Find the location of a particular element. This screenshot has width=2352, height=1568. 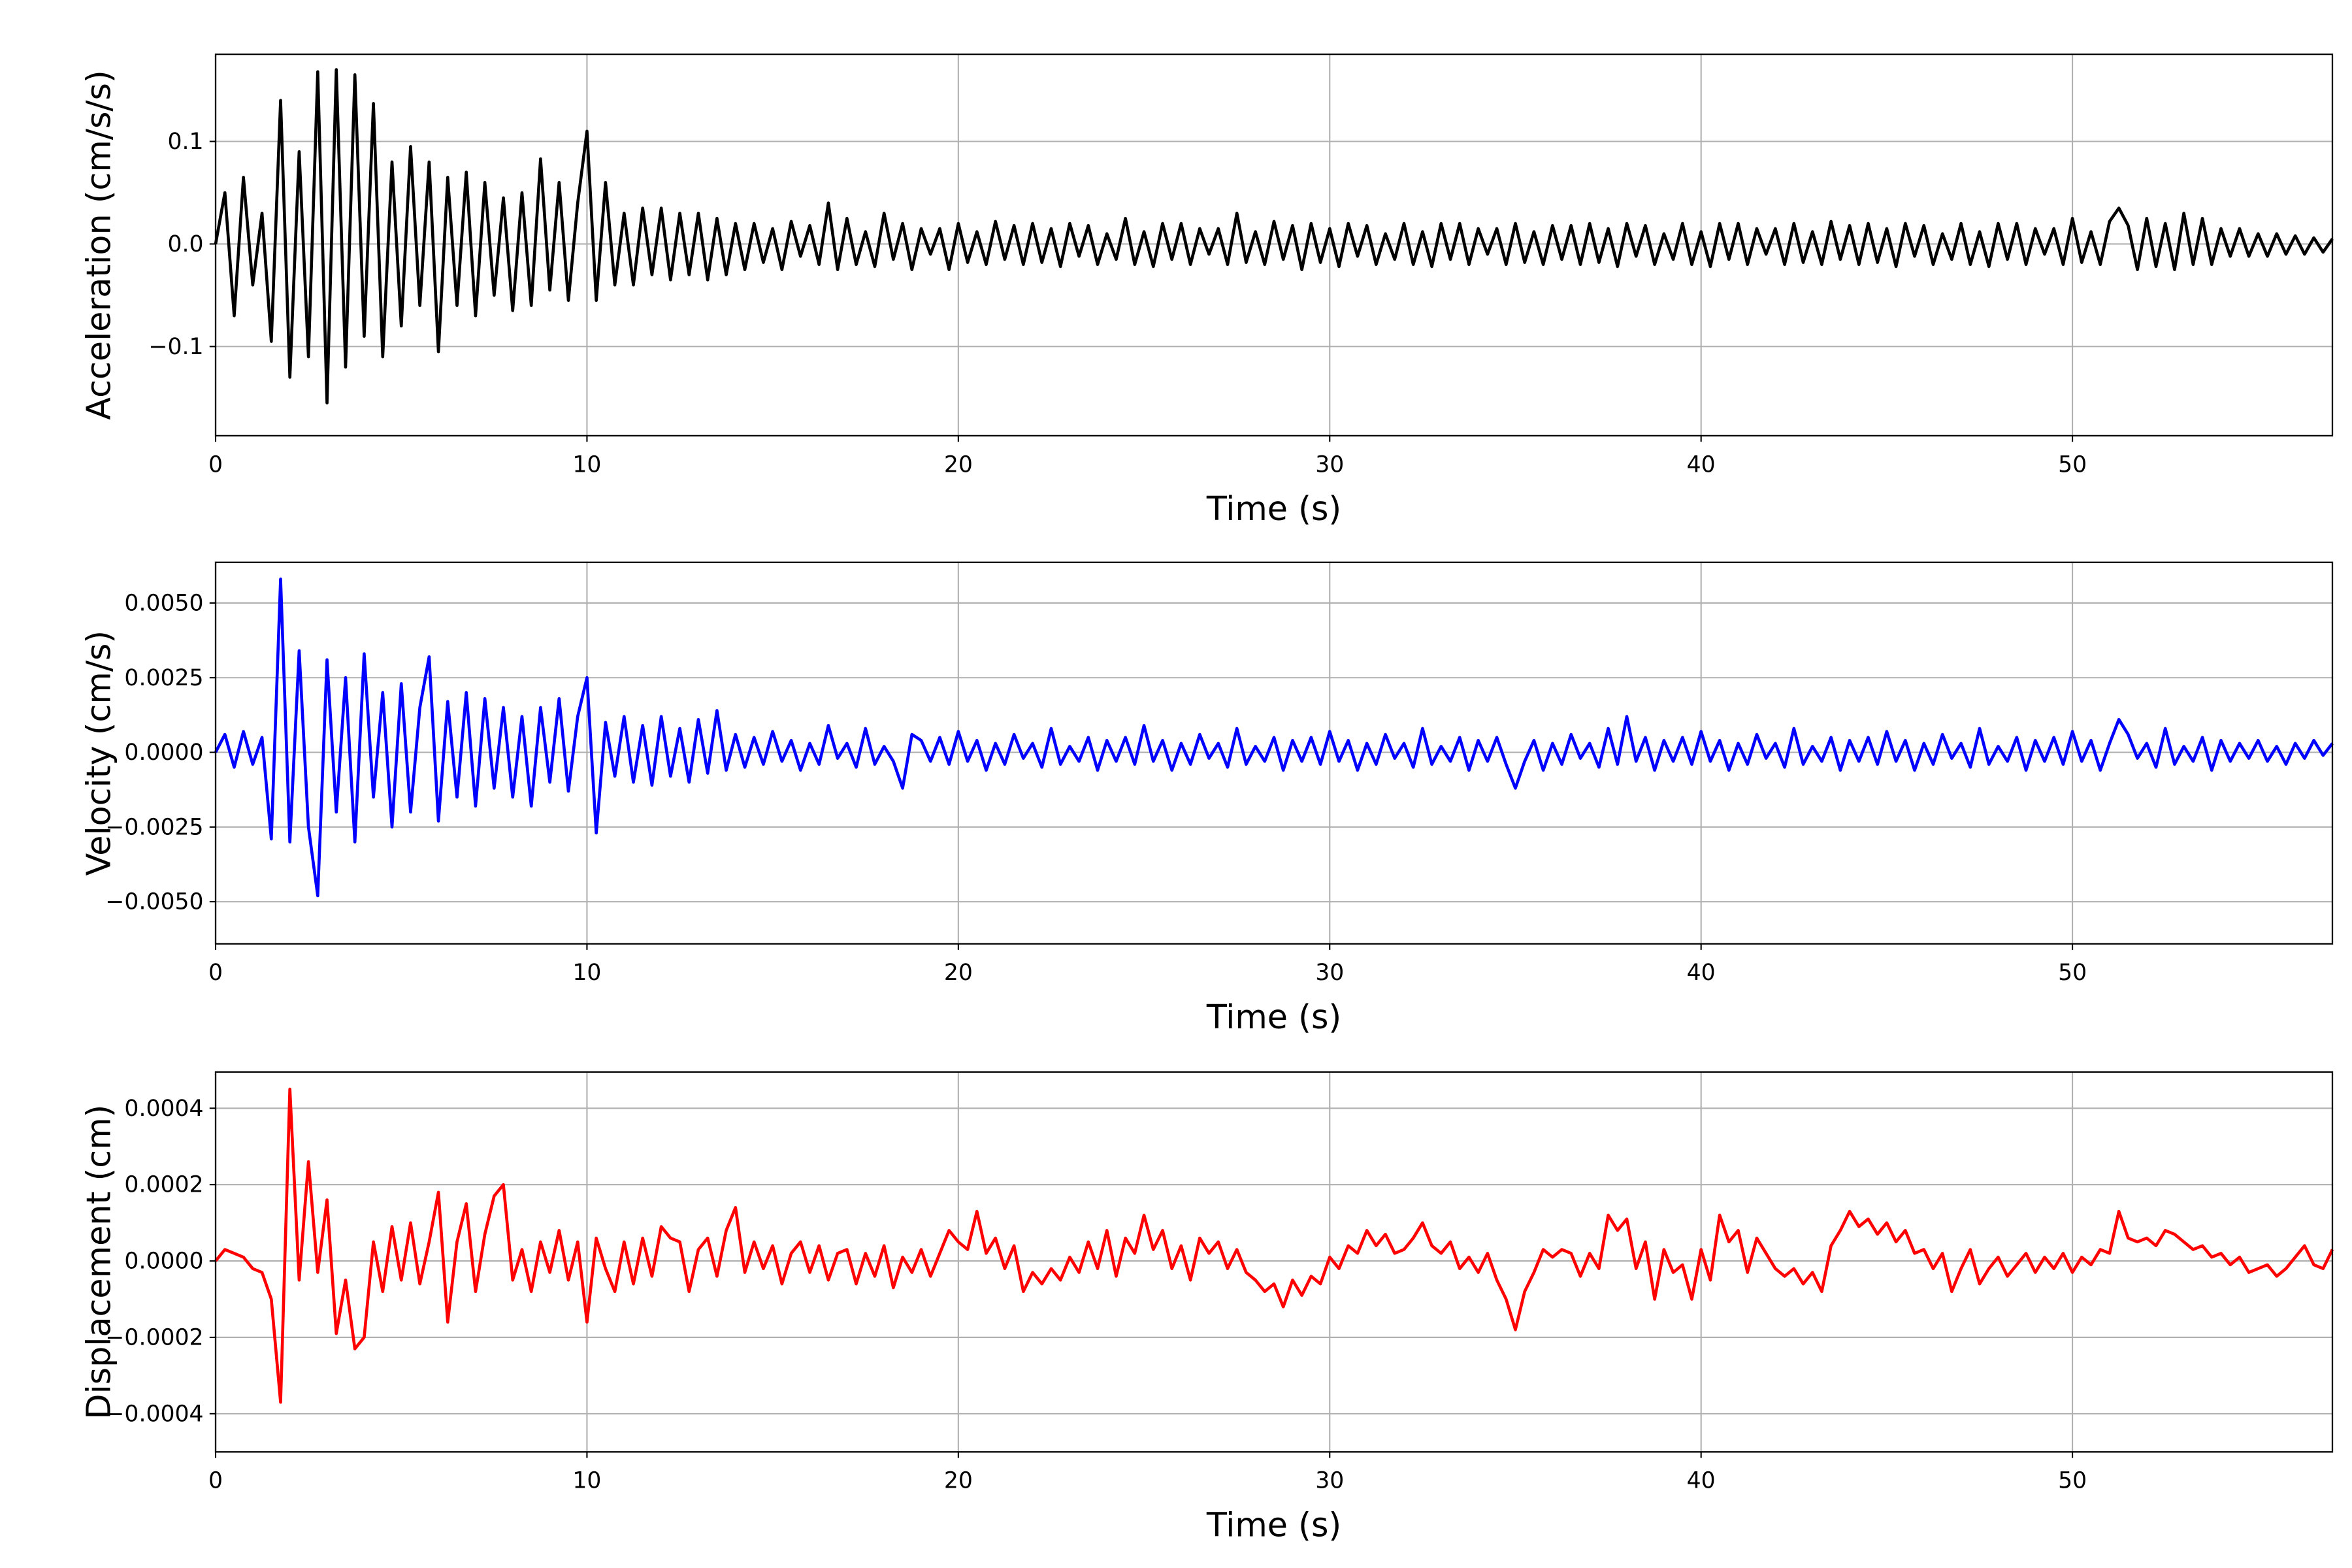

y-tick-label: 0.0002 is located at coordinates (163, 1185).